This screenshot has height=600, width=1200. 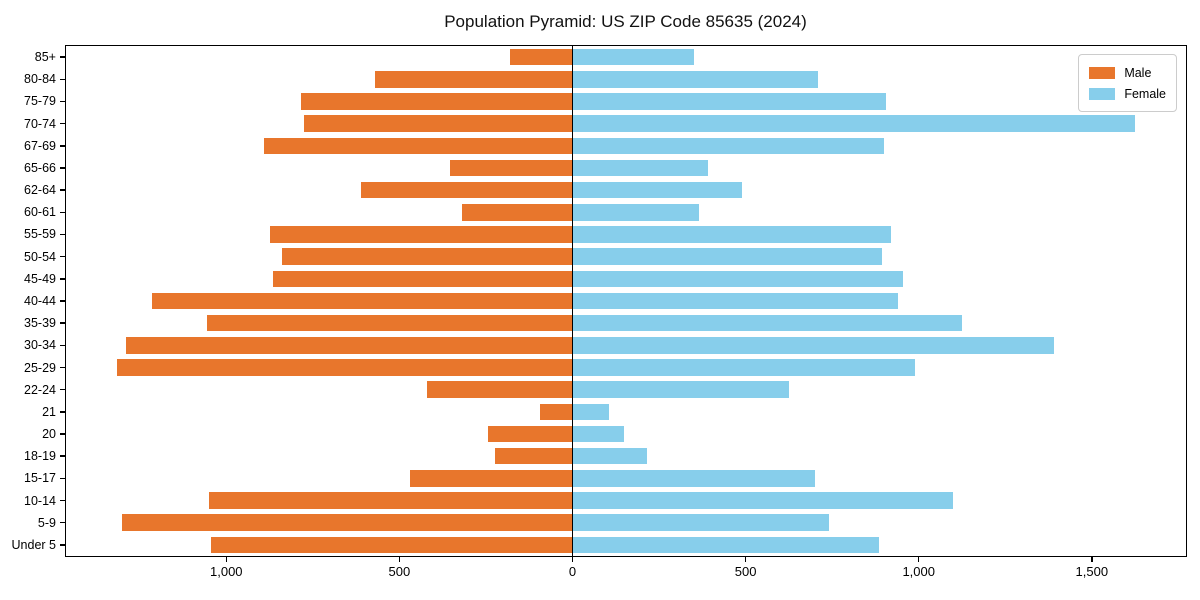 I want to click on y-axis-label: 70-74, so click(x=40, y=123).